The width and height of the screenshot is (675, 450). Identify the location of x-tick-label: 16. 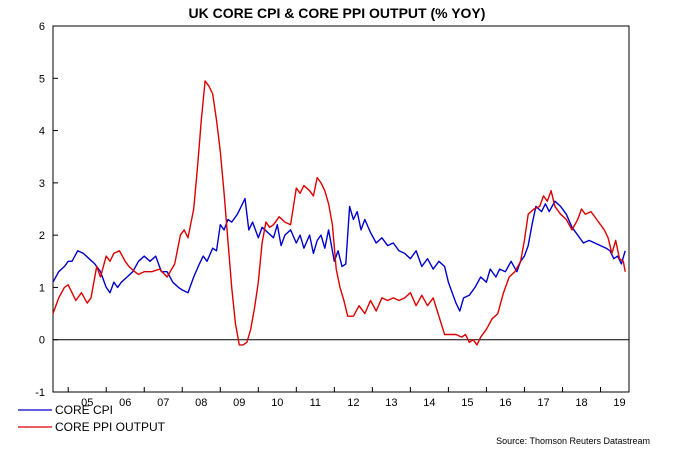
(505, 403).